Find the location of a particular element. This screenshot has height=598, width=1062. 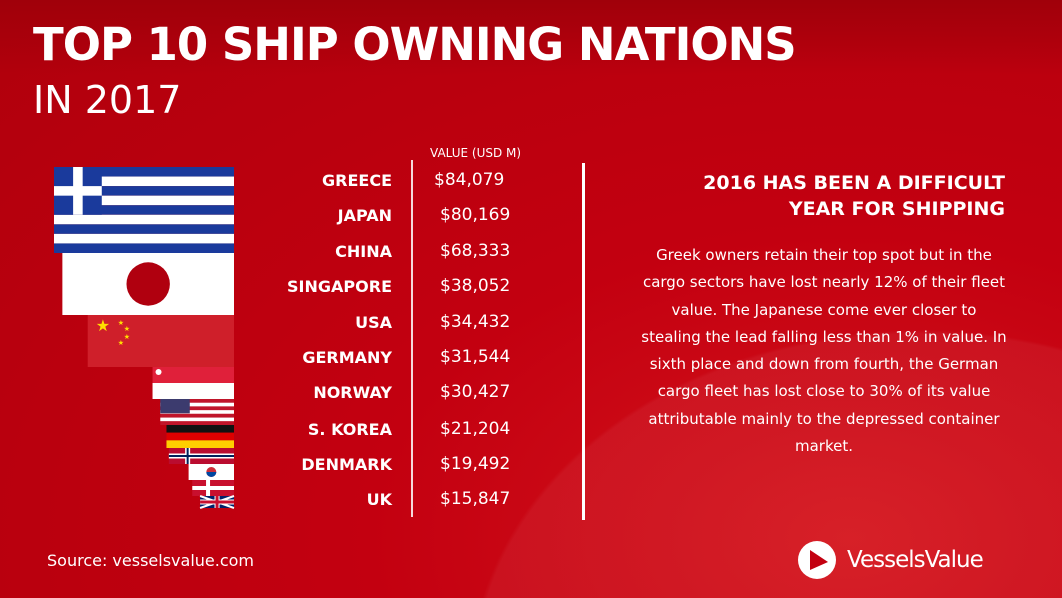

section-divider is located at coordinates (583, 341).